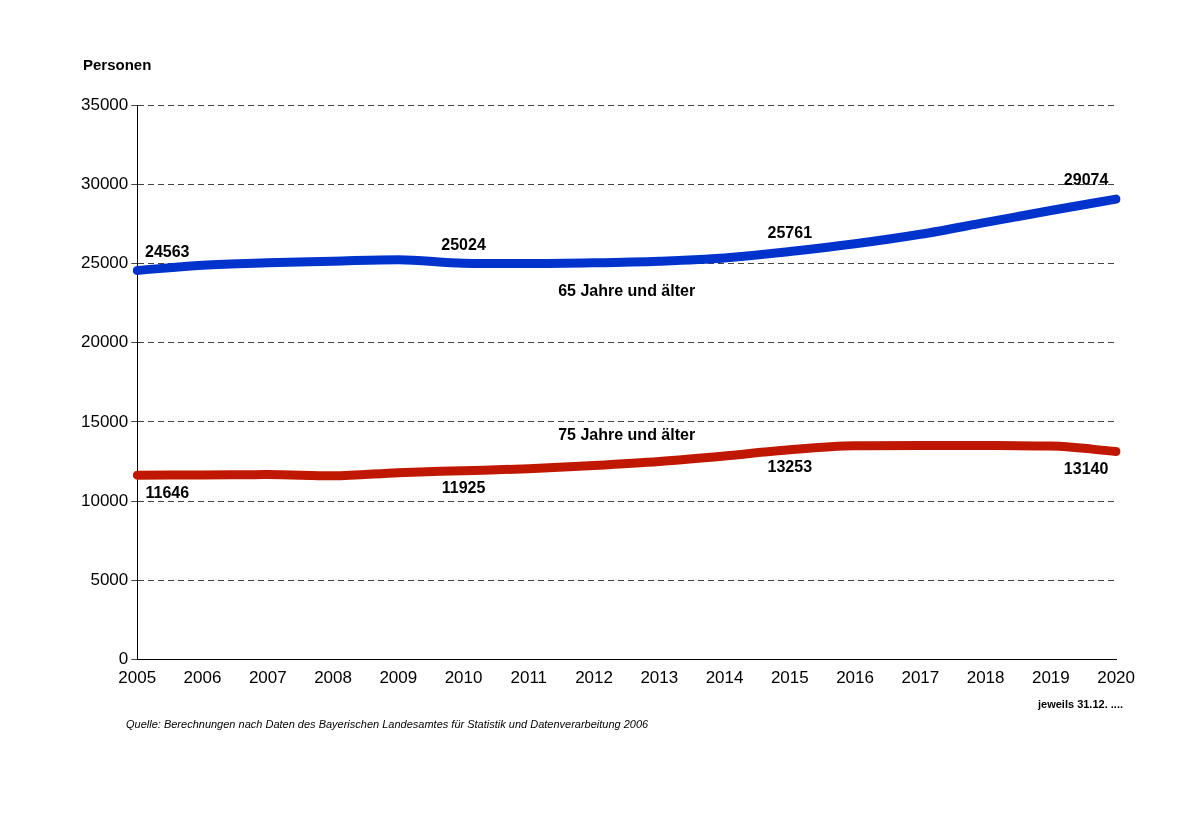  What do you see at coordinates (724, 678) in the screenshot?
I see `x-tick-label: 2014` at bounding box center [724, 678].